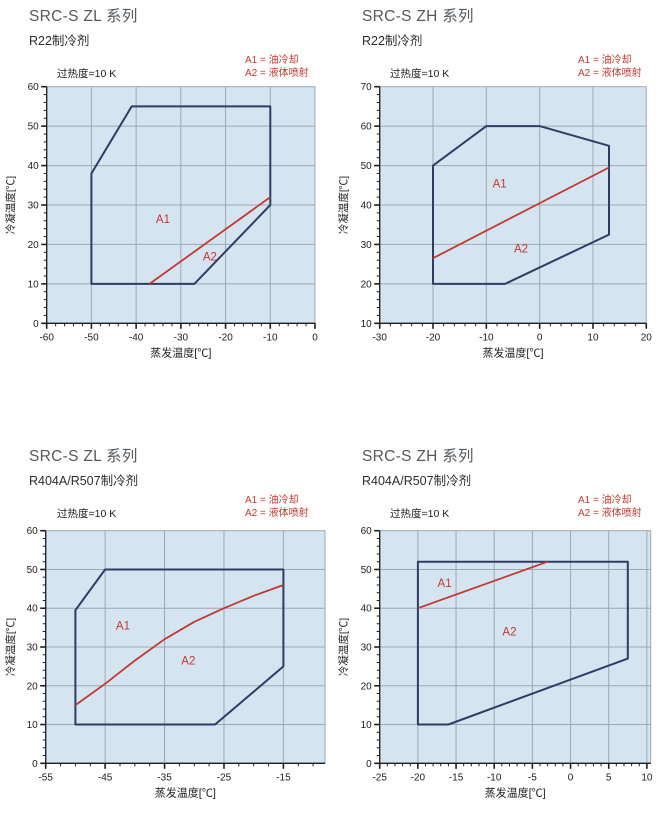  I want to click on tick-labels: -30 -20 -10 0 10 20 10 20 30 40 50 60 70, so click(507, 212).